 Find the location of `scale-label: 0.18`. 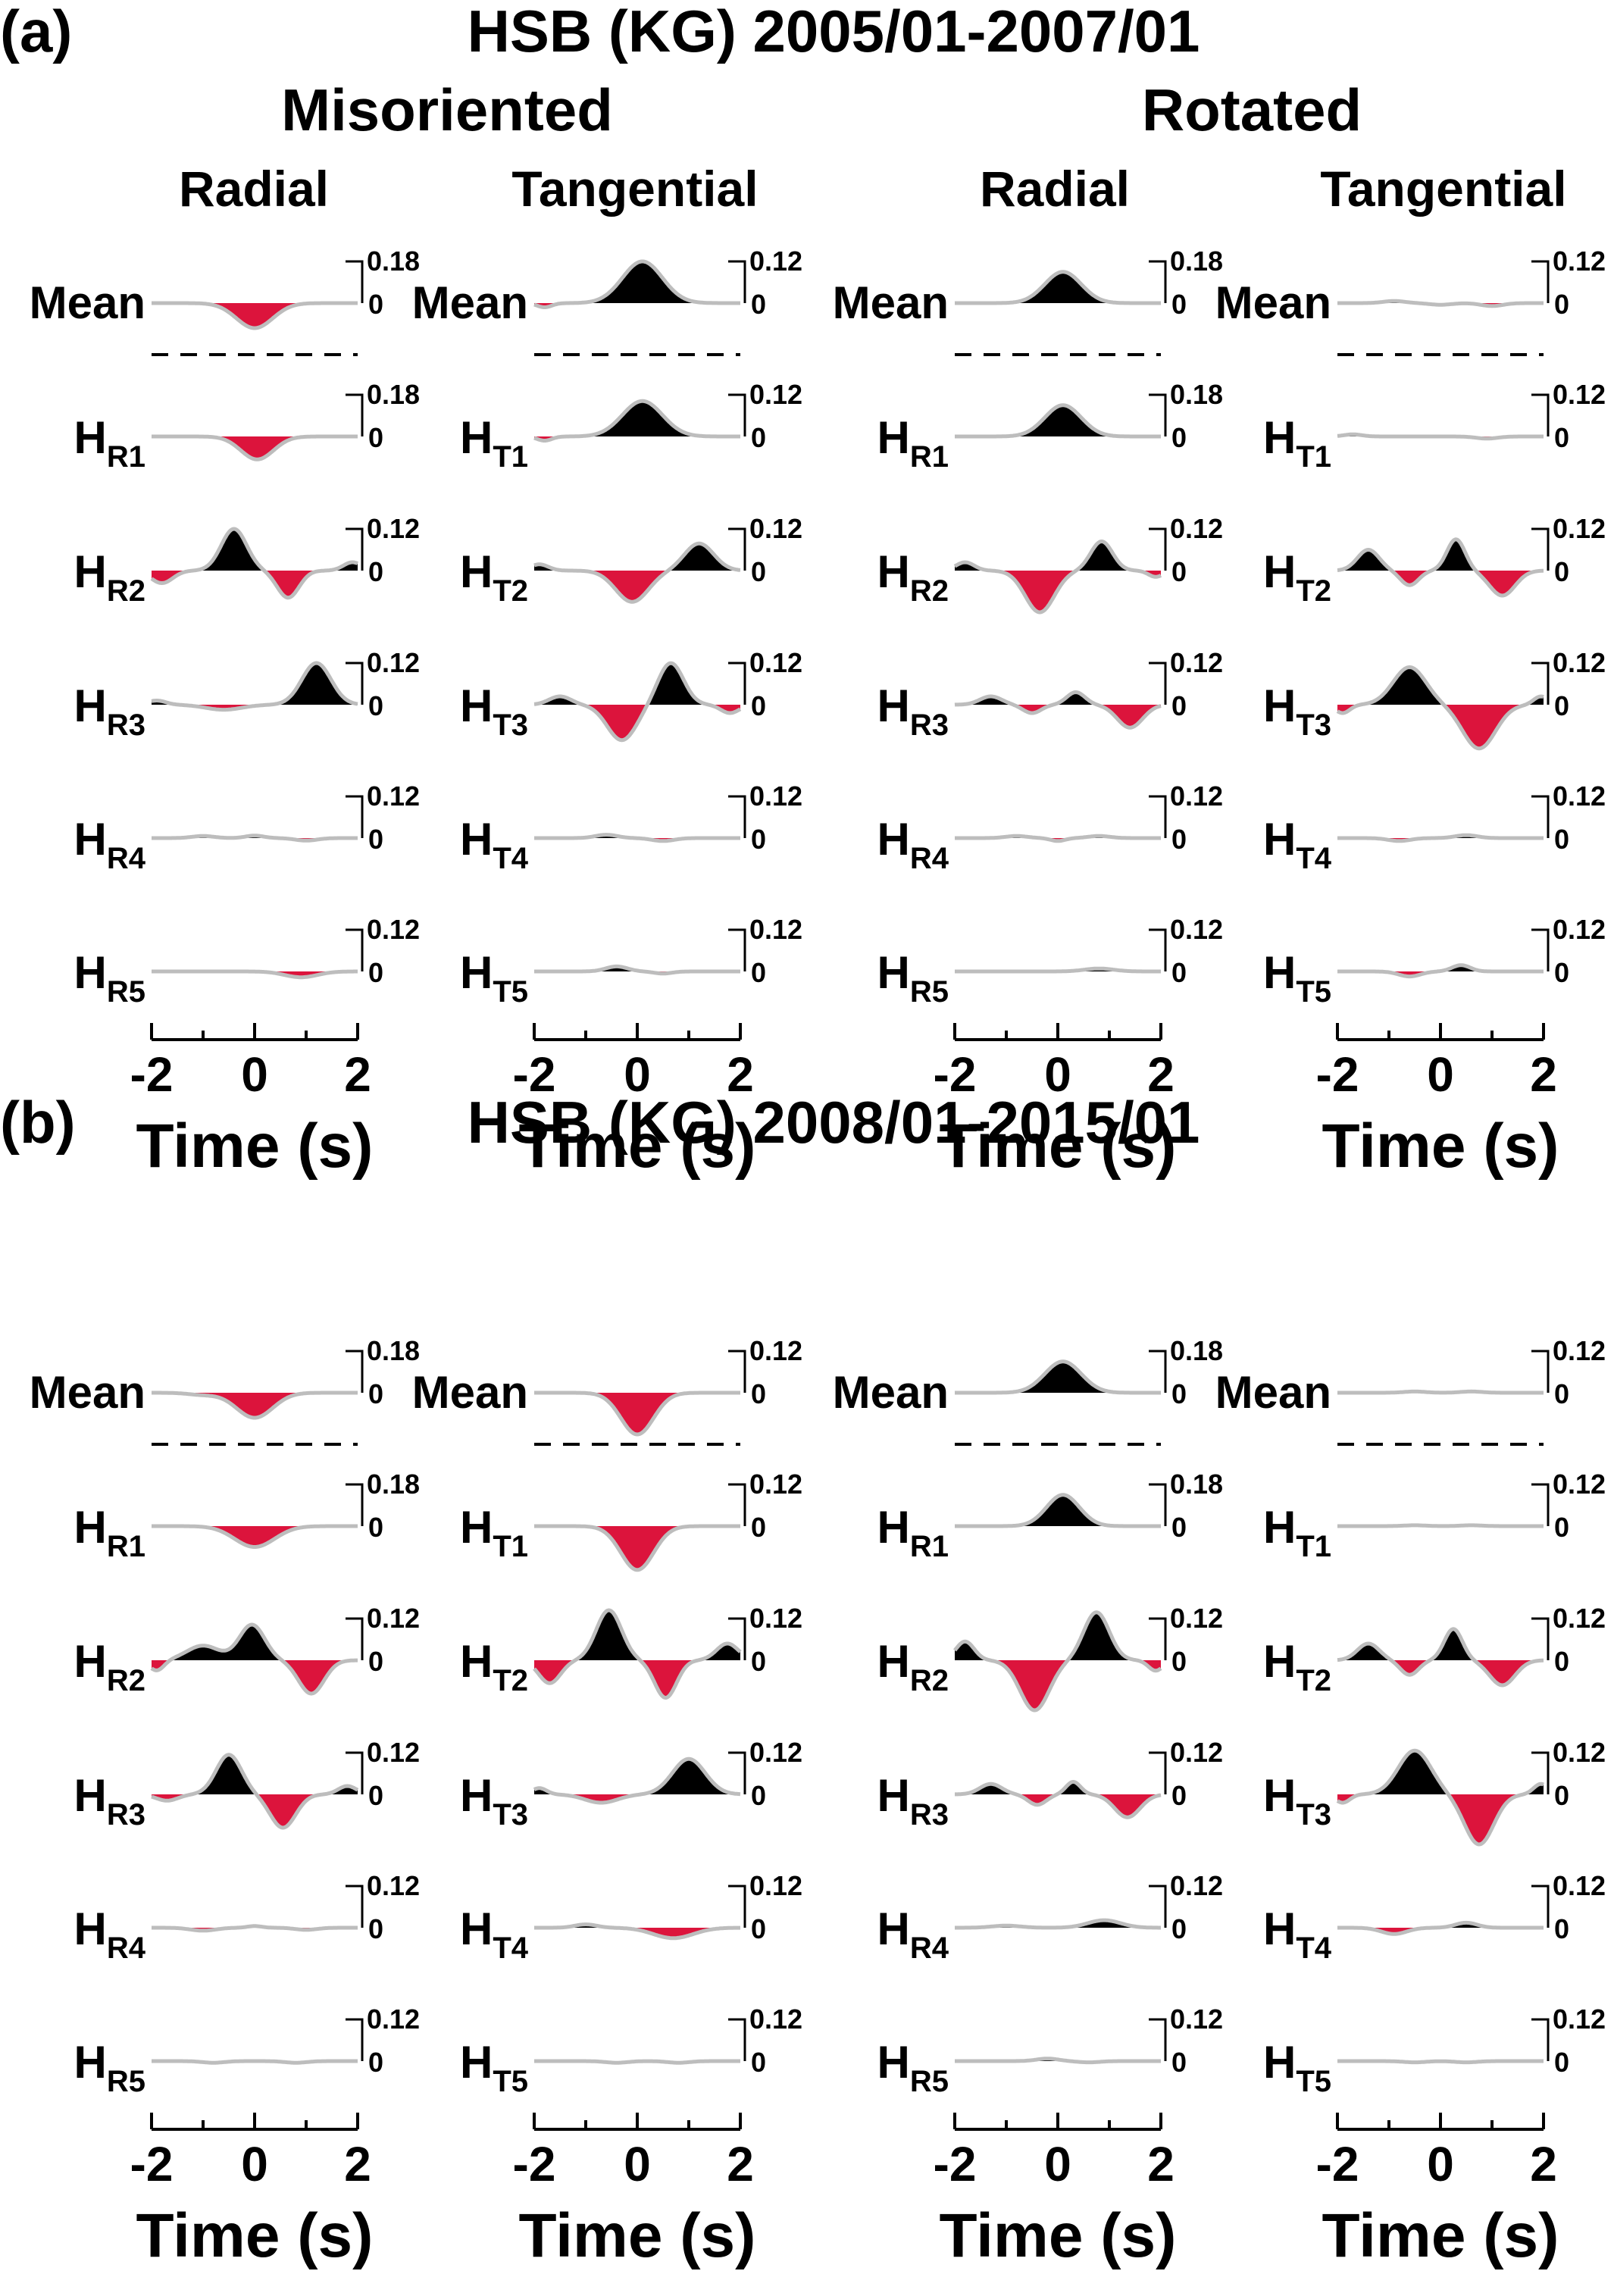

scale-label: 0.18 is located at coordinates (393, 1485).